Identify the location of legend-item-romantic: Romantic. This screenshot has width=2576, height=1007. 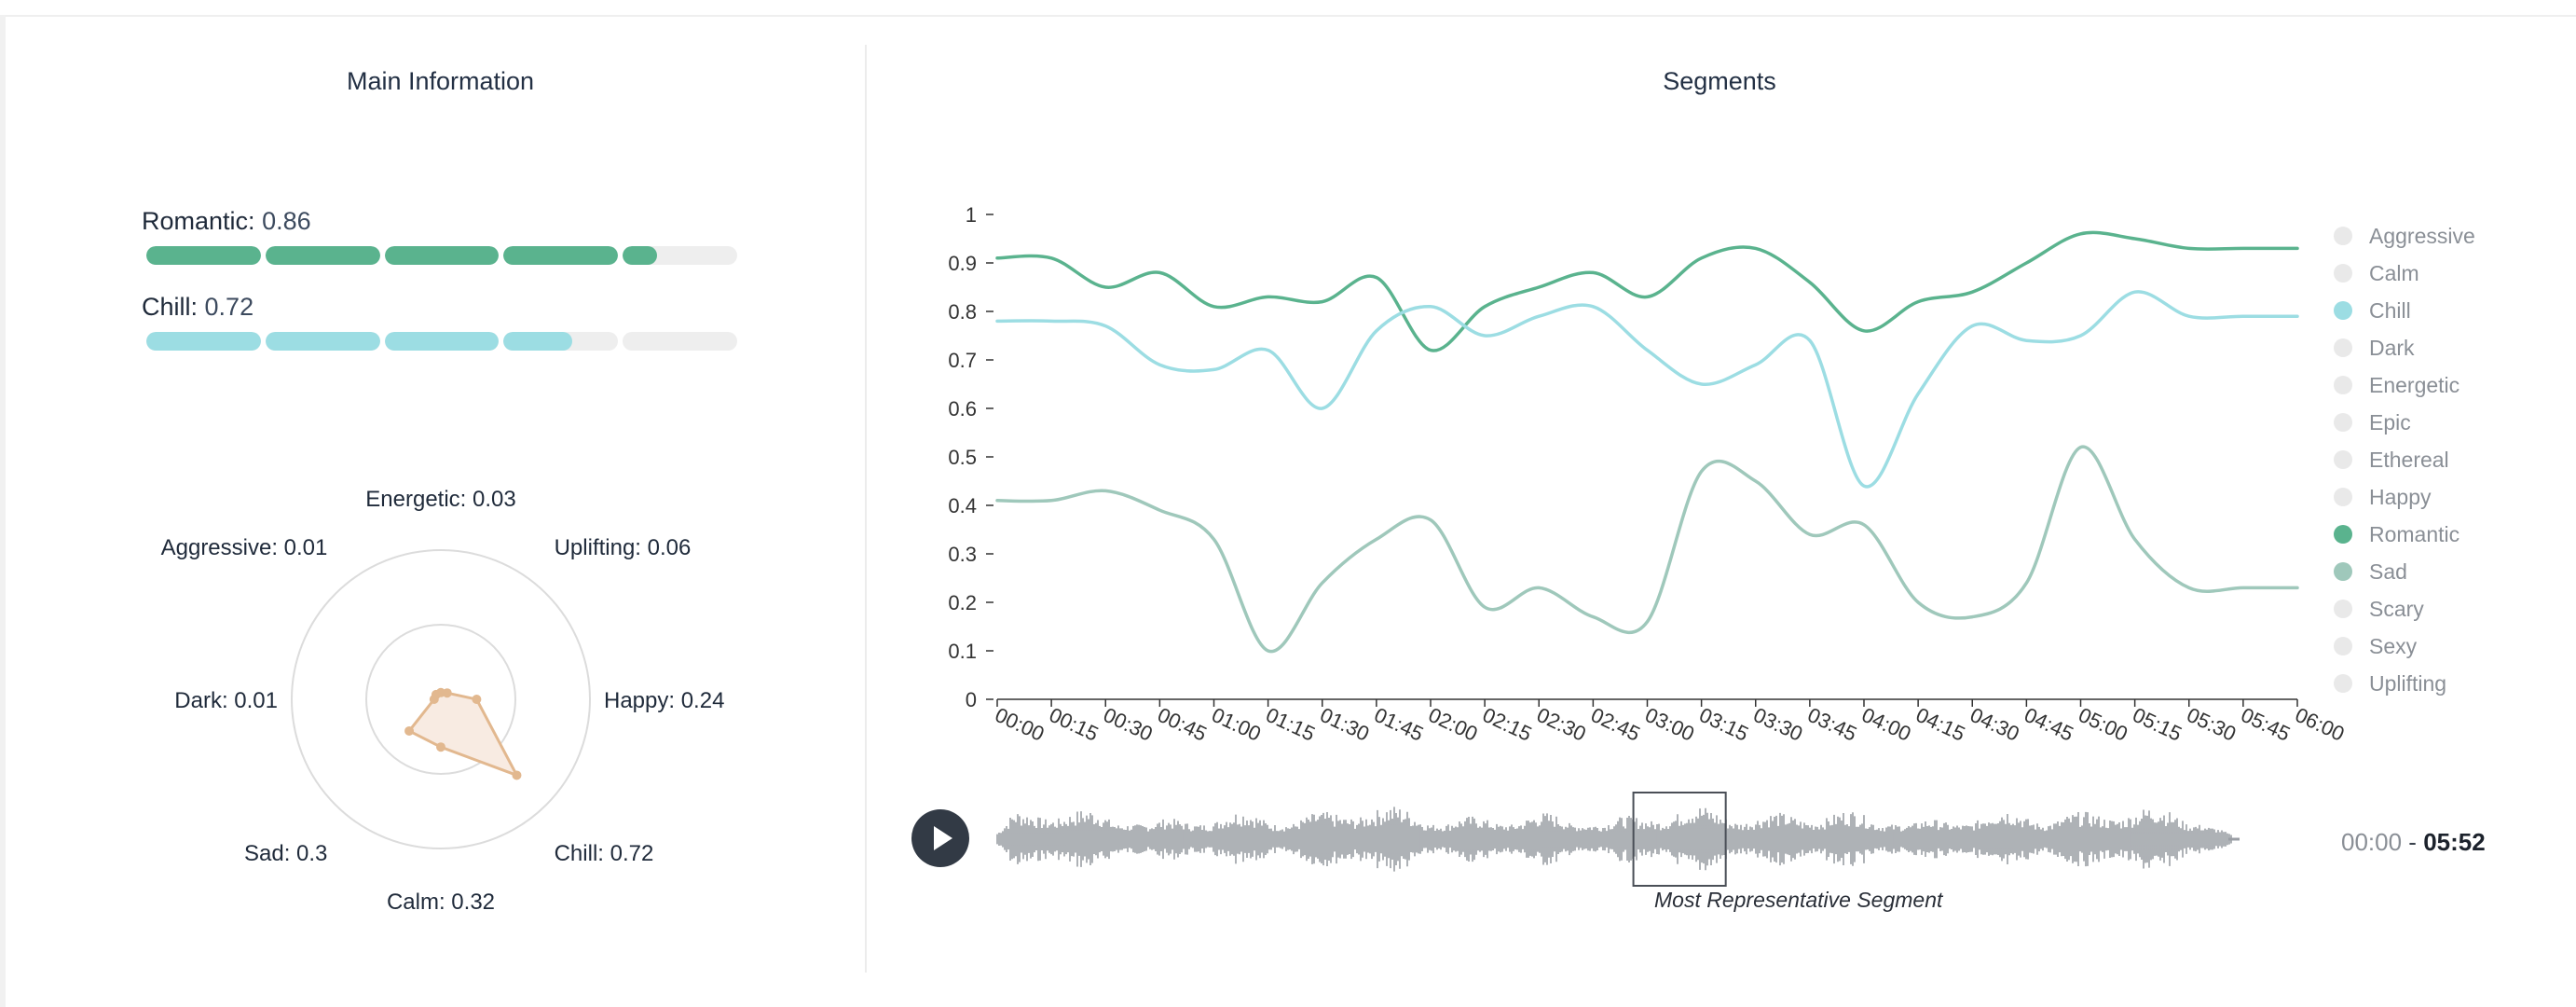
(2402, 534).